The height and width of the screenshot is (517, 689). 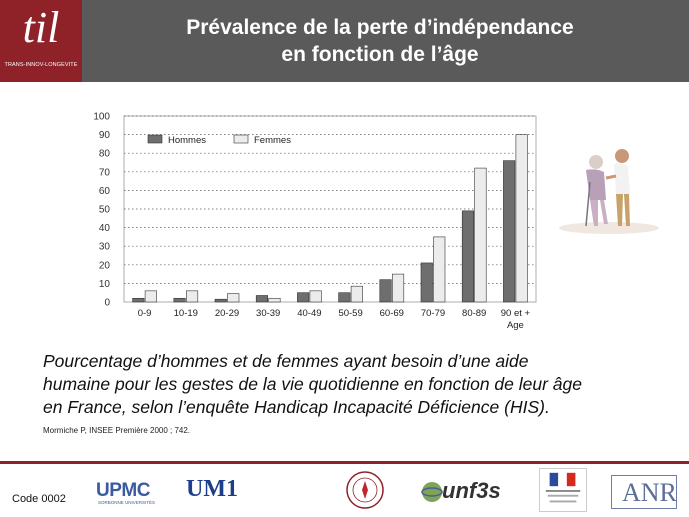 I want to click on x-tick-label: 20-29, so click(x=227, y=313).